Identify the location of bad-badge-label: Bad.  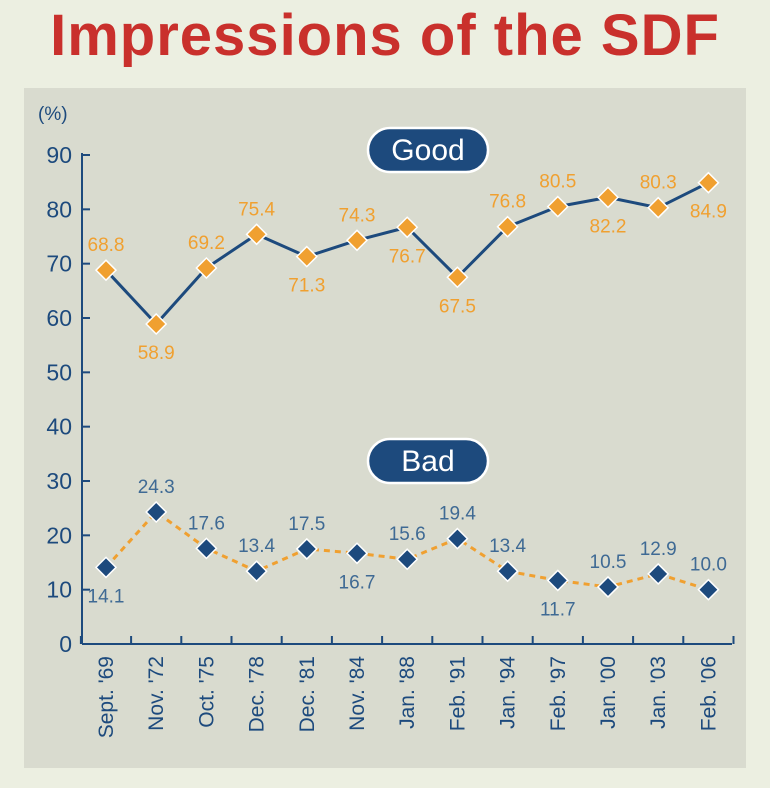
(427, 461).